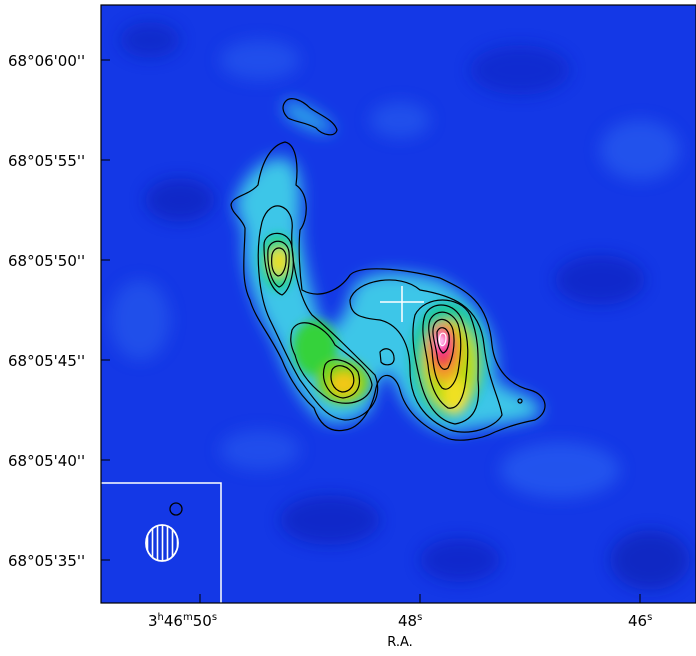 This screenshot has height=656, width=696. Describe the element at coordinates (46, 61) in the screenshot. I see `y-tick-label: 68°06'00''` at that location.